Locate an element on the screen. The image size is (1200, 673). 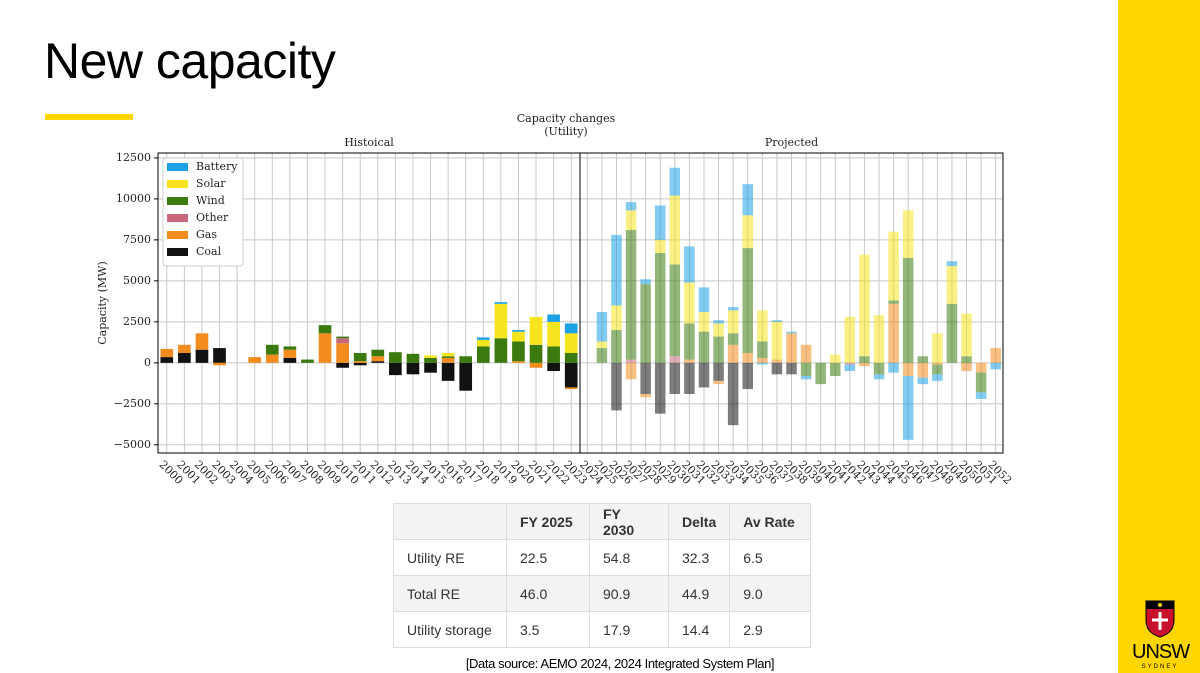
table-row: Utility storage 3.5 17.9 14.4 2.9 is located at coordinates (602, 629).